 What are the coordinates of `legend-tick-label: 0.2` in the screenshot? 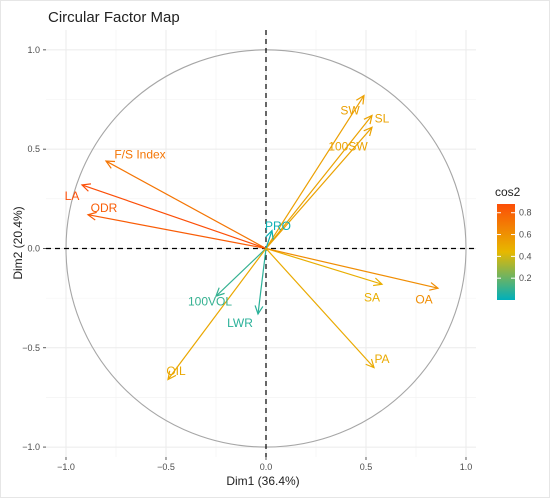 It's located at (525, 278).